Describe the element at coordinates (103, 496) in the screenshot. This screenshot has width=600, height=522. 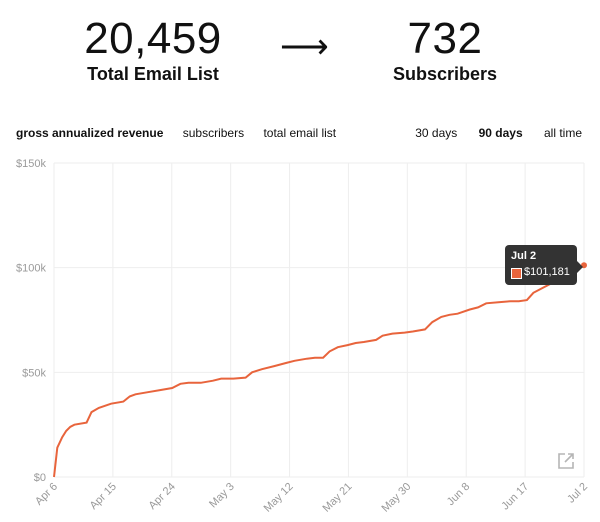
I see `x-tick-label: Apr 15` at that location.